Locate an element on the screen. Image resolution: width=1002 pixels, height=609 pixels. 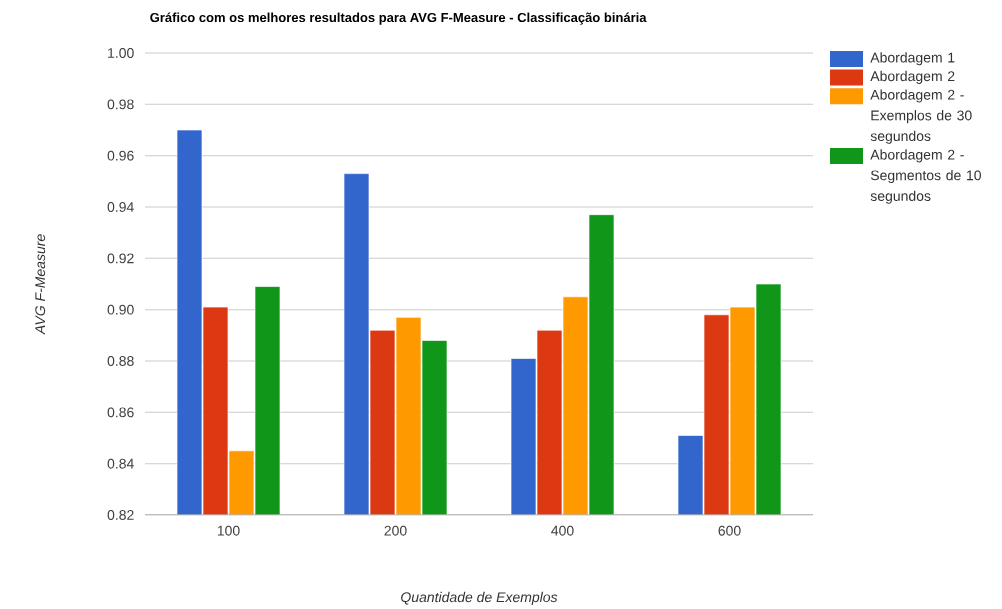
y-tick-label: 0.86 is located at coordinates (120, 412).